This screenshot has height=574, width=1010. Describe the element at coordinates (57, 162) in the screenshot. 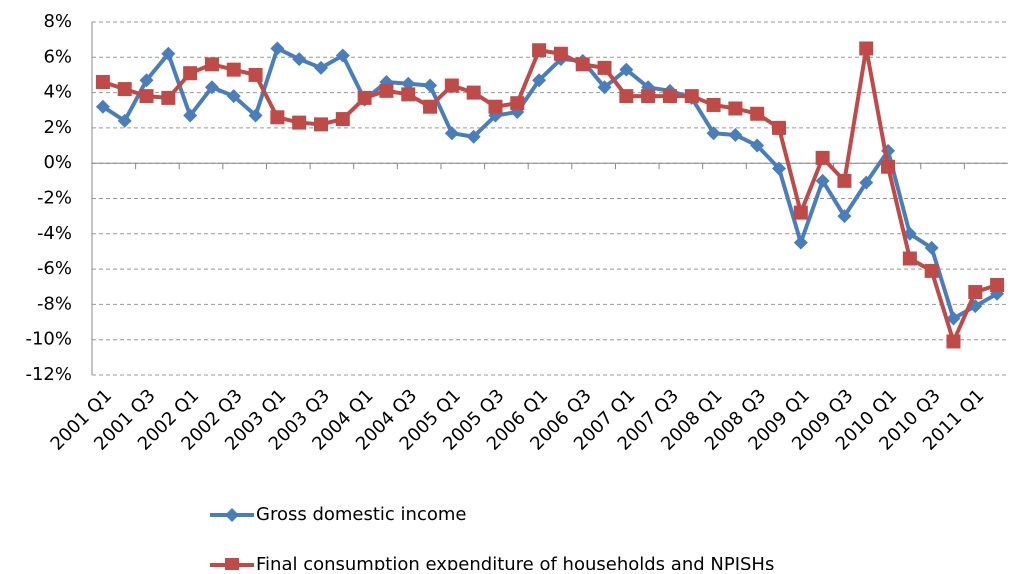

I see `y-tick-label: 0%` at that location.